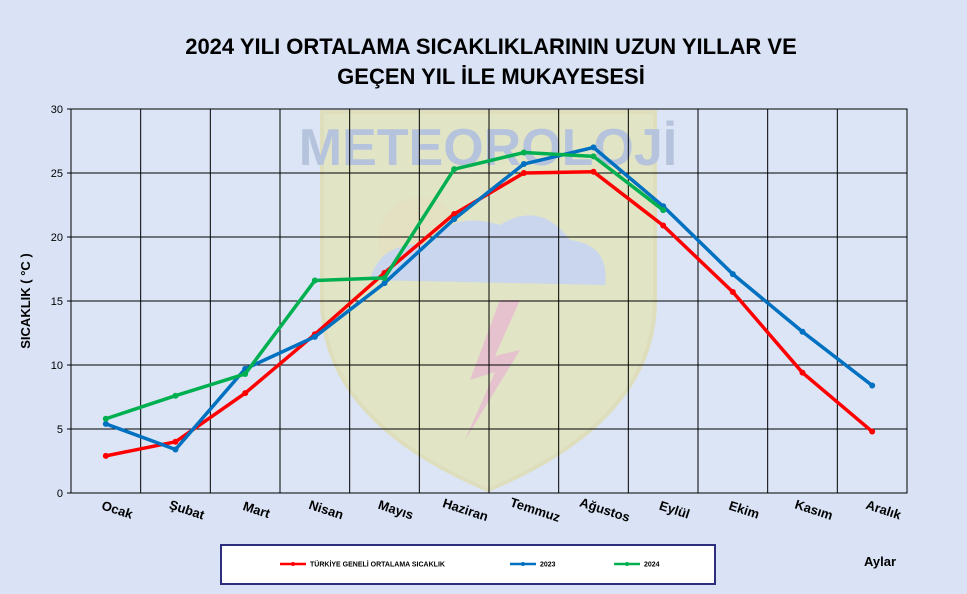 Image resolution: width=967 pixels, height=594 pixels. I want to click on x-tick-label: Kasım, so click(814, 510).